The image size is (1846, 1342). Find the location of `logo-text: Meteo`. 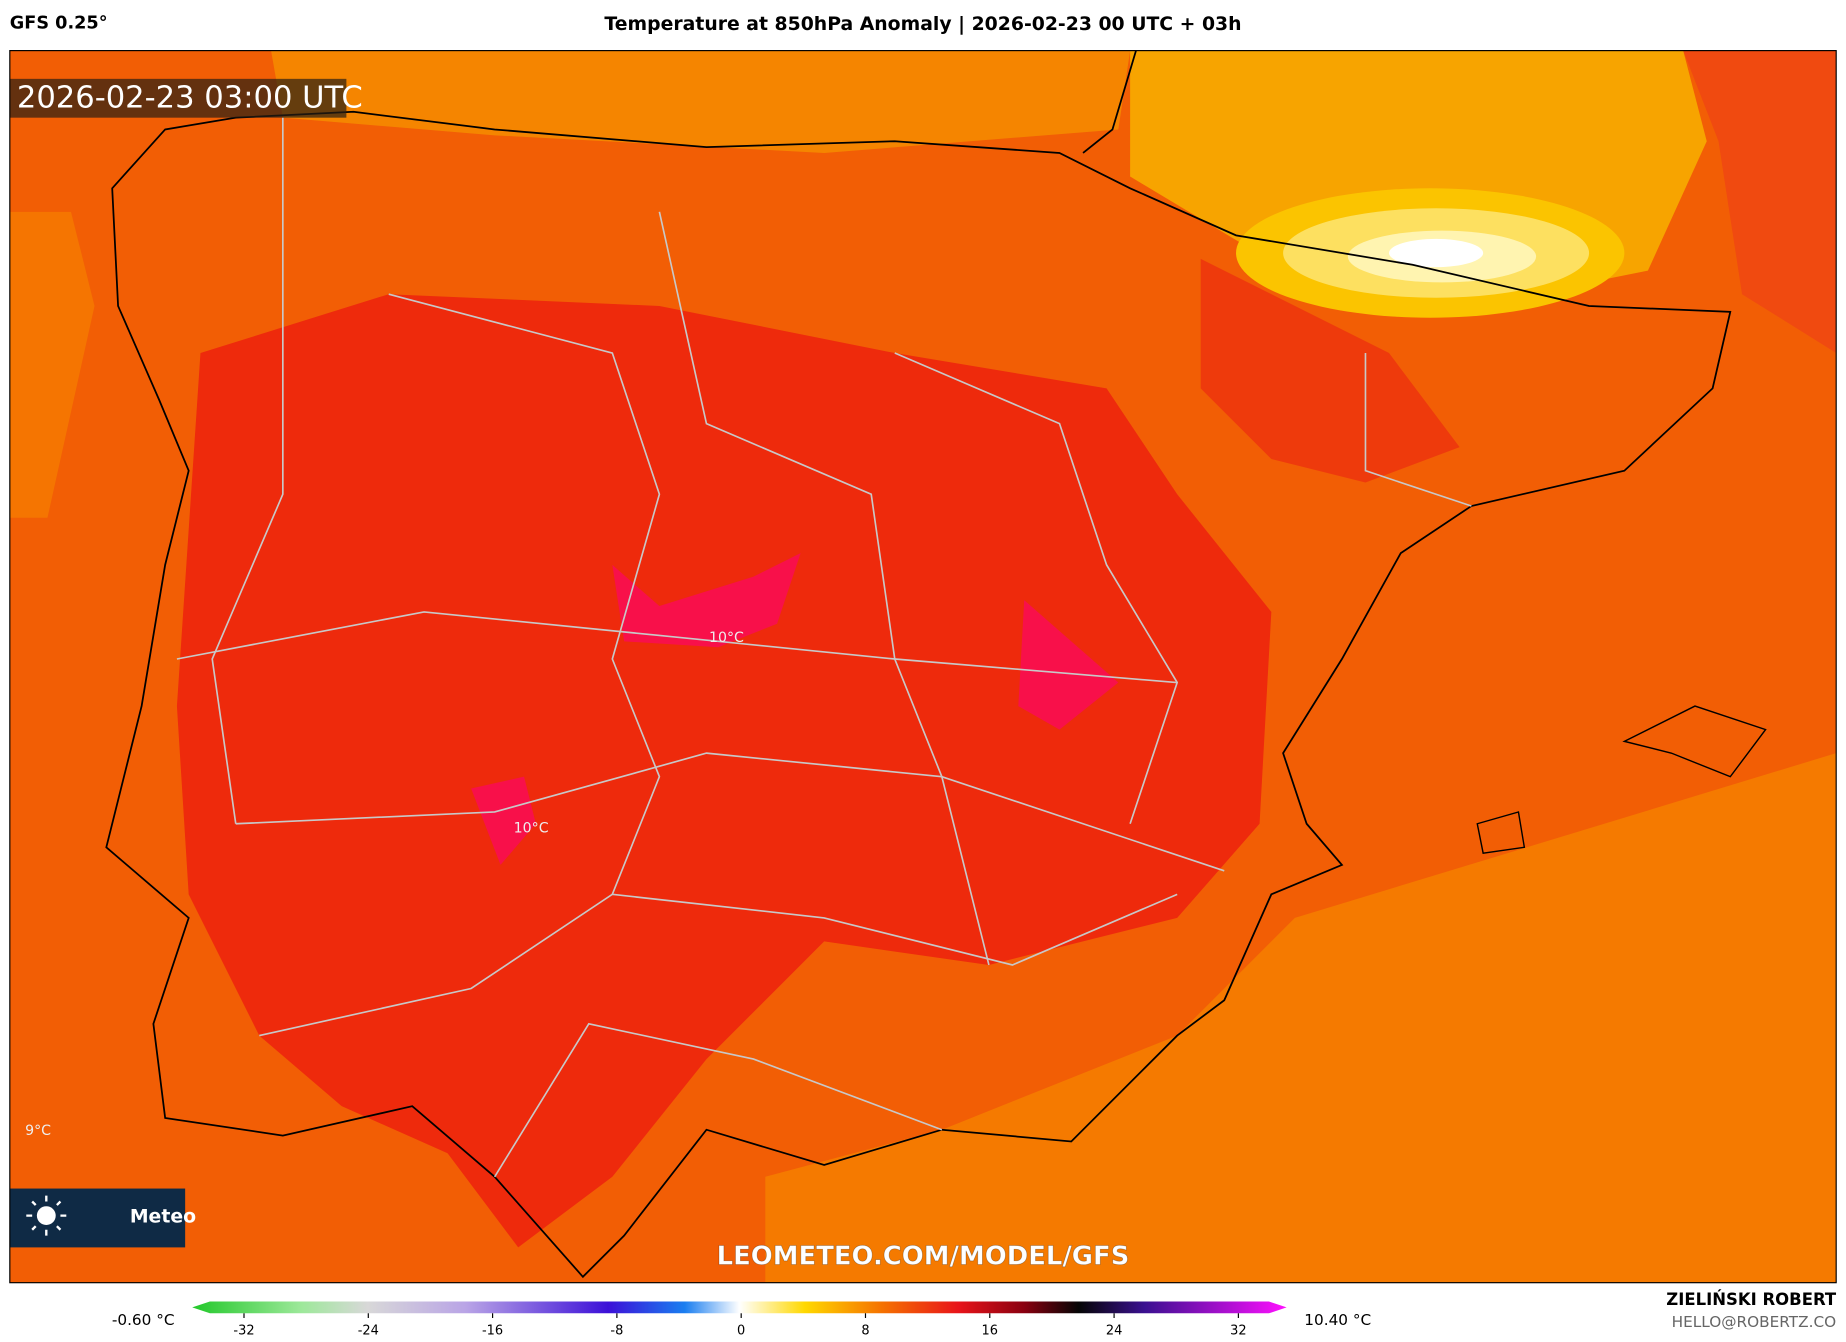

logo-text: Meteo is located at coordinates (163, 1216).